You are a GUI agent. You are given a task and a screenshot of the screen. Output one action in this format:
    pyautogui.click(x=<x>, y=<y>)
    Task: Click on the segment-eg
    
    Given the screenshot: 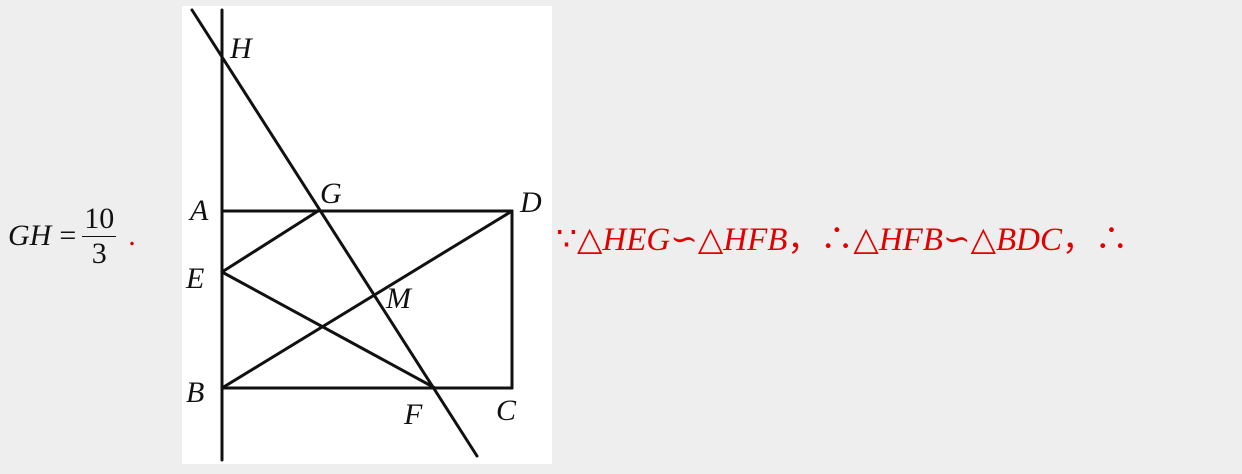 What is the action you would take?
    pyautogui.click(x=270, y=241)
    